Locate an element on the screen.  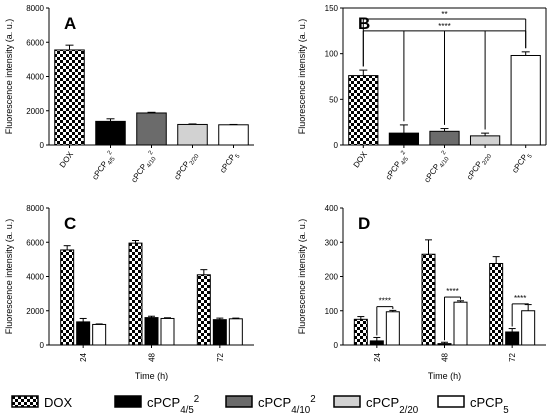
legend-label-sub: 4/10 is located at coordinates (301, 410).